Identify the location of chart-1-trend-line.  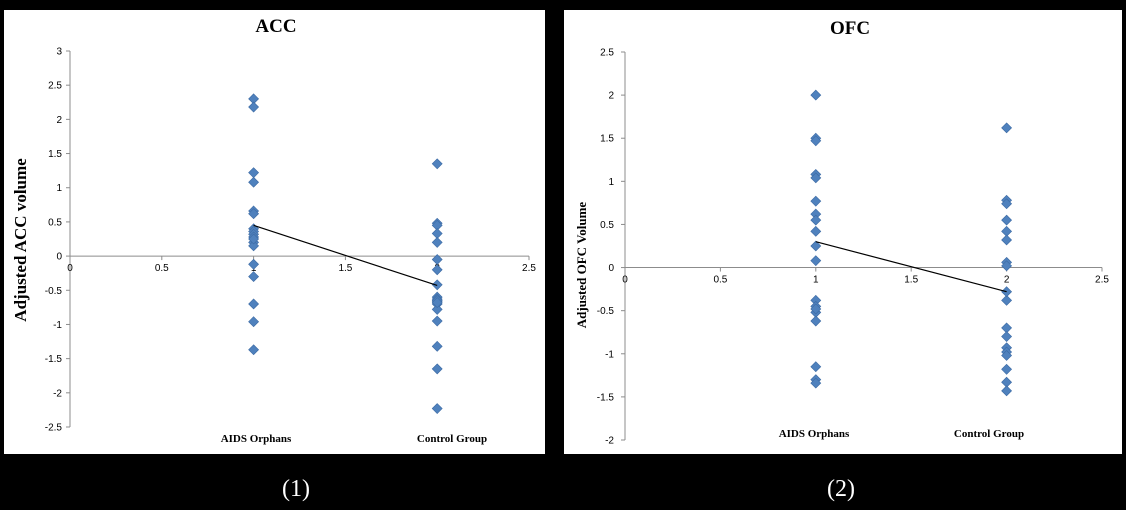
(345, 255).